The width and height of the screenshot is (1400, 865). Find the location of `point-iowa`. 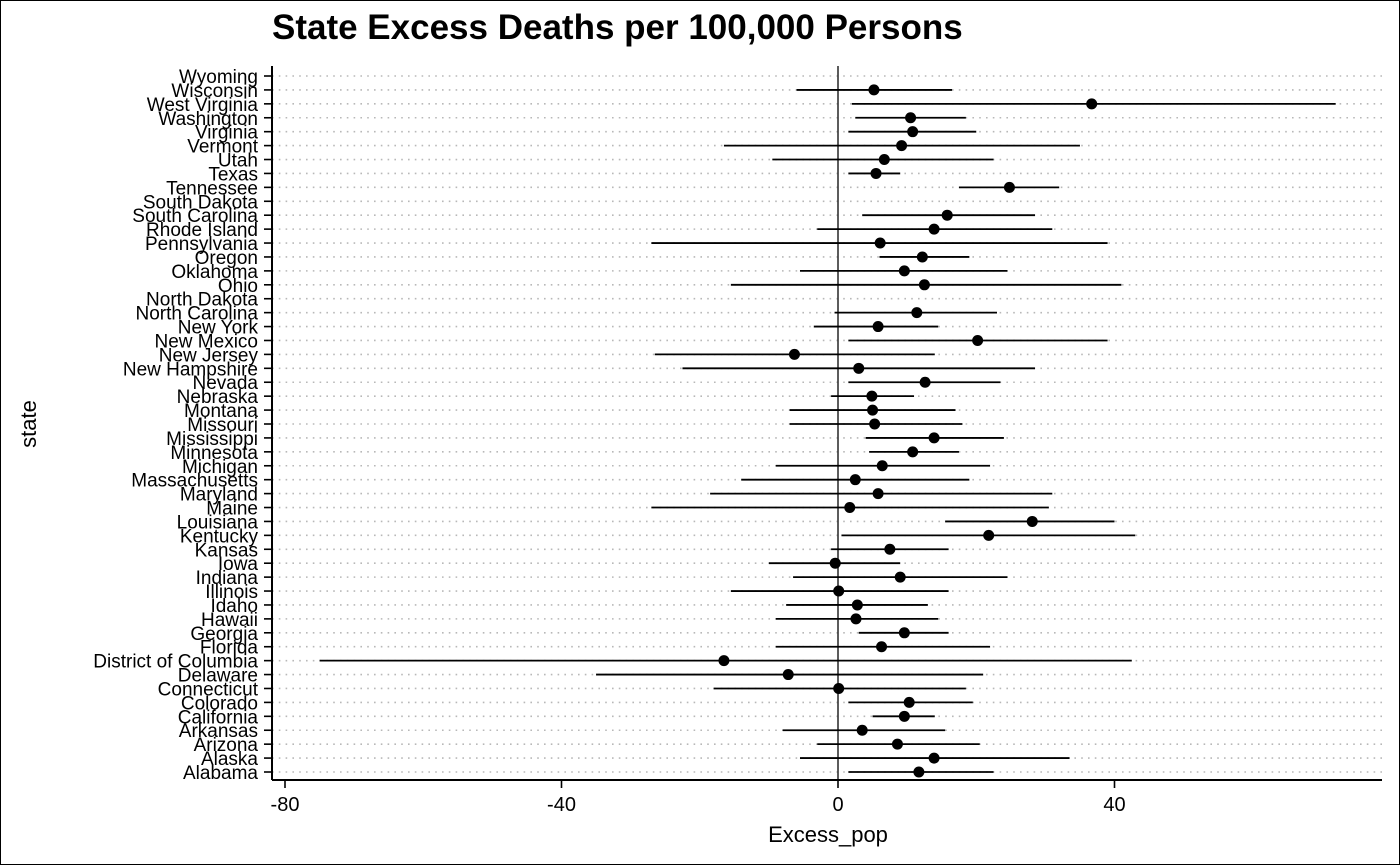

point-iowa is located at coordinates (835, 563).